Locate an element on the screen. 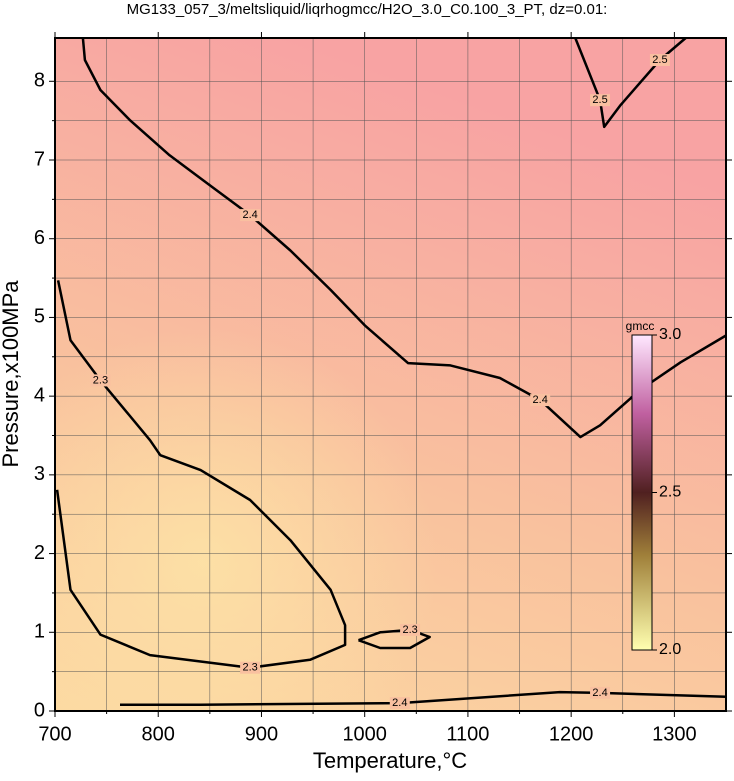  y-tick-label: 1 is located at coordinates (39, 632).